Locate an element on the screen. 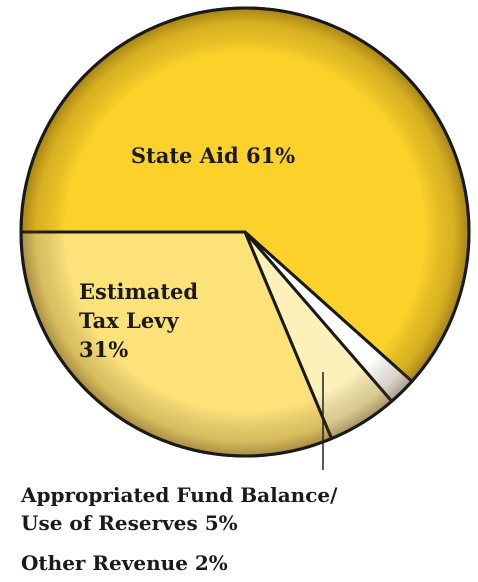 This screenshot has width=478, height=582. state-aid-label: State Aid 61% is located at coordinates (213, 155).